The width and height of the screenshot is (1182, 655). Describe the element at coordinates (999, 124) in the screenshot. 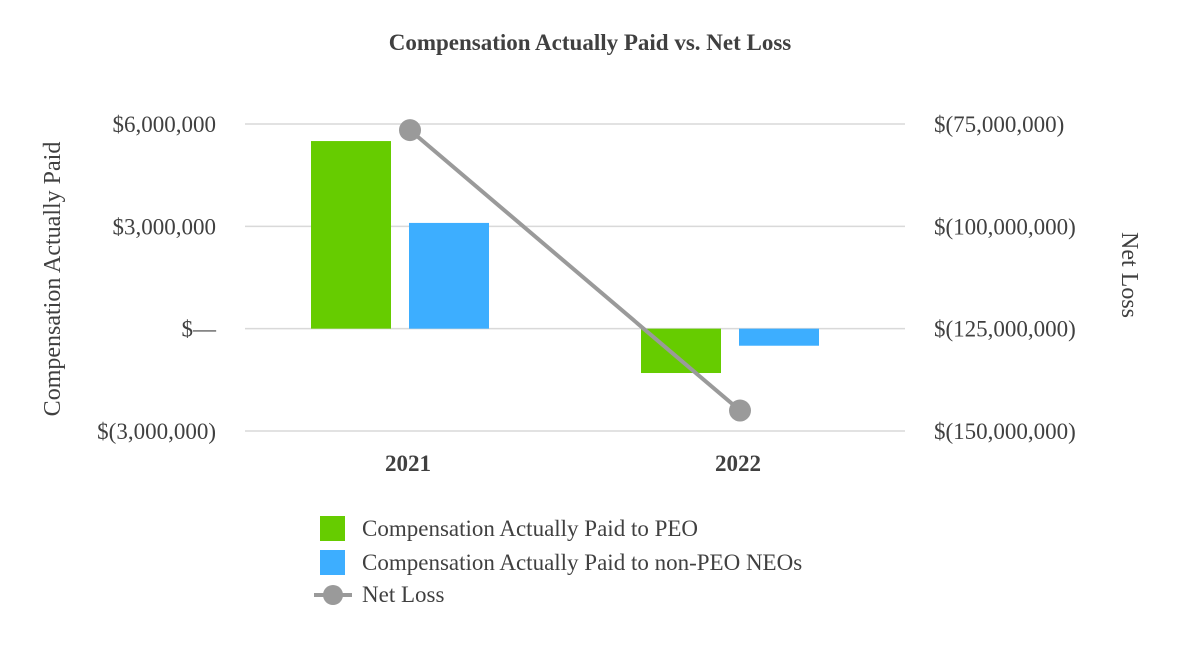

I see `right-tick-label: $(75,000,000)` at that location.